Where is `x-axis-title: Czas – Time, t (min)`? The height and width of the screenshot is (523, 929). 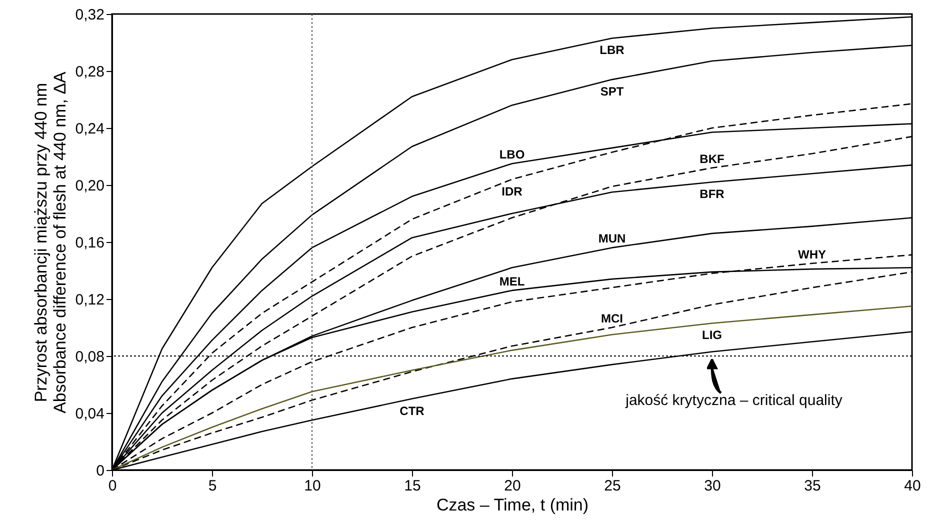
x-axis-title: Czas – Time, t (min) is located at coordinates (512, 505).